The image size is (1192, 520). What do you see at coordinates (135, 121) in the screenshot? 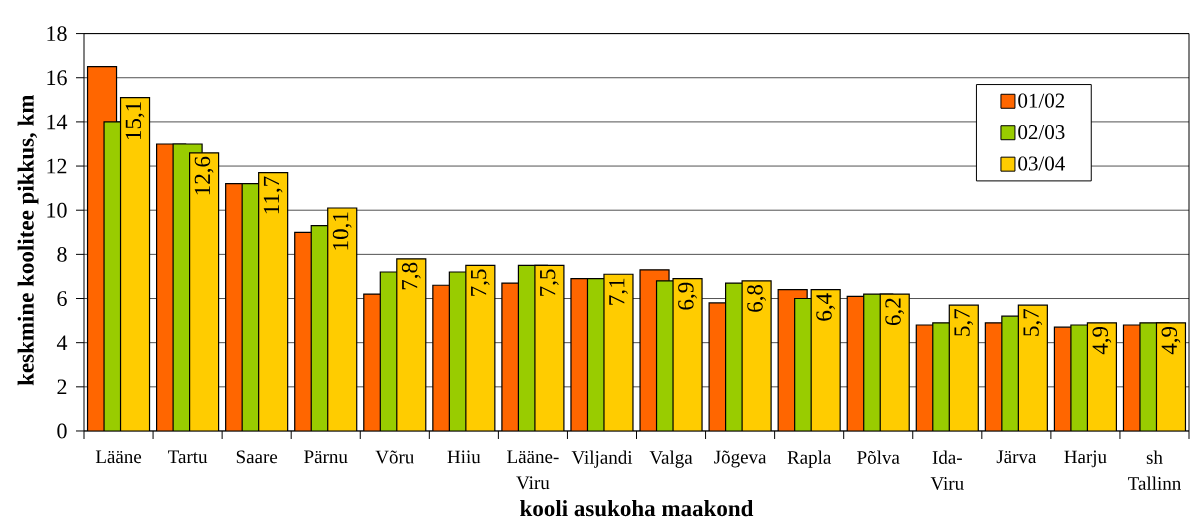
I see `data-label: 15,1` at bounding box center [135, 121].